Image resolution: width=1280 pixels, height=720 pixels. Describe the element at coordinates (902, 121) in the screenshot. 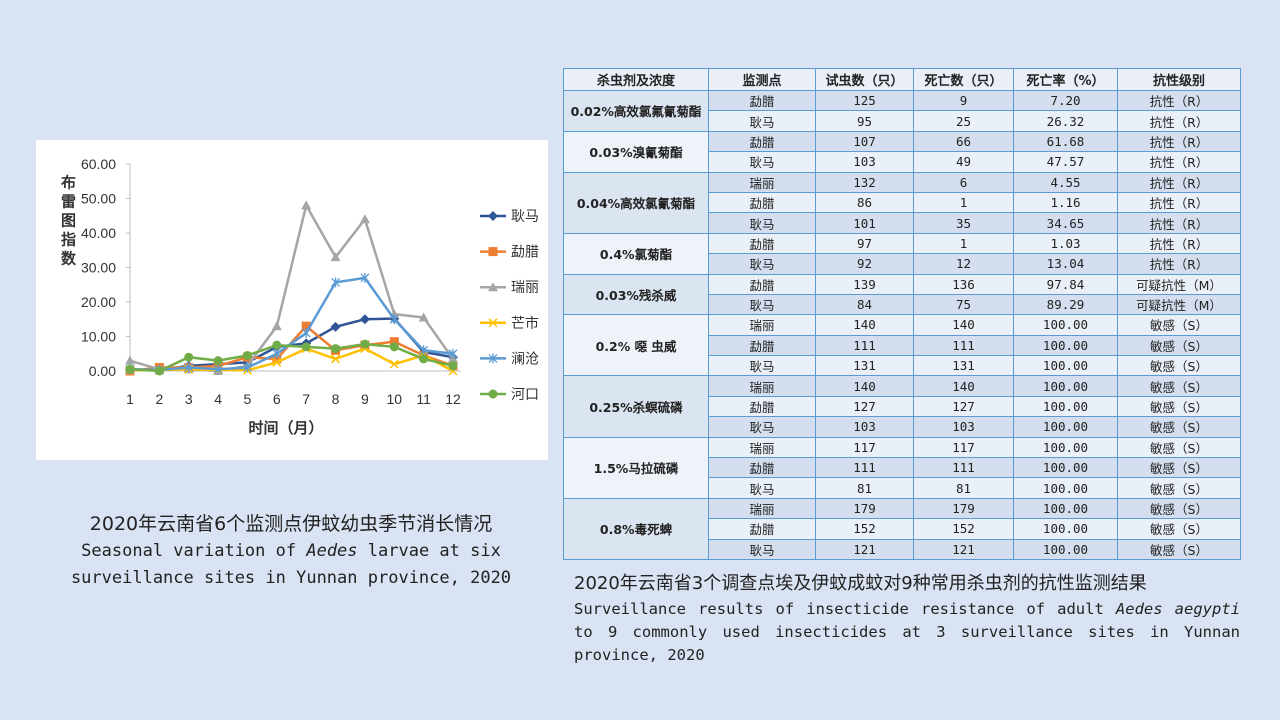

I see `table-row: 耿马 95 25 26.32 抗性（R）` at that location.